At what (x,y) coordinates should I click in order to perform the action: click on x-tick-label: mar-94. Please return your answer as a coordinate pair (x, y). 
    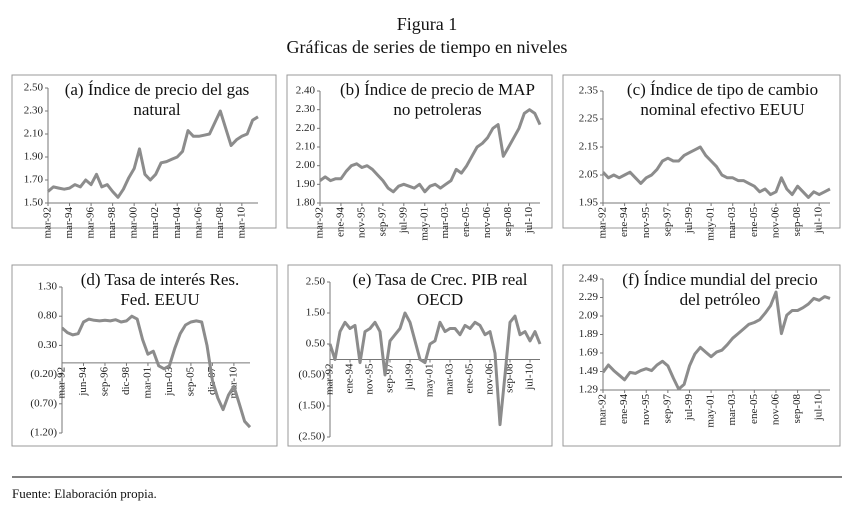
    Looking at the image, I should click on (69, 223).